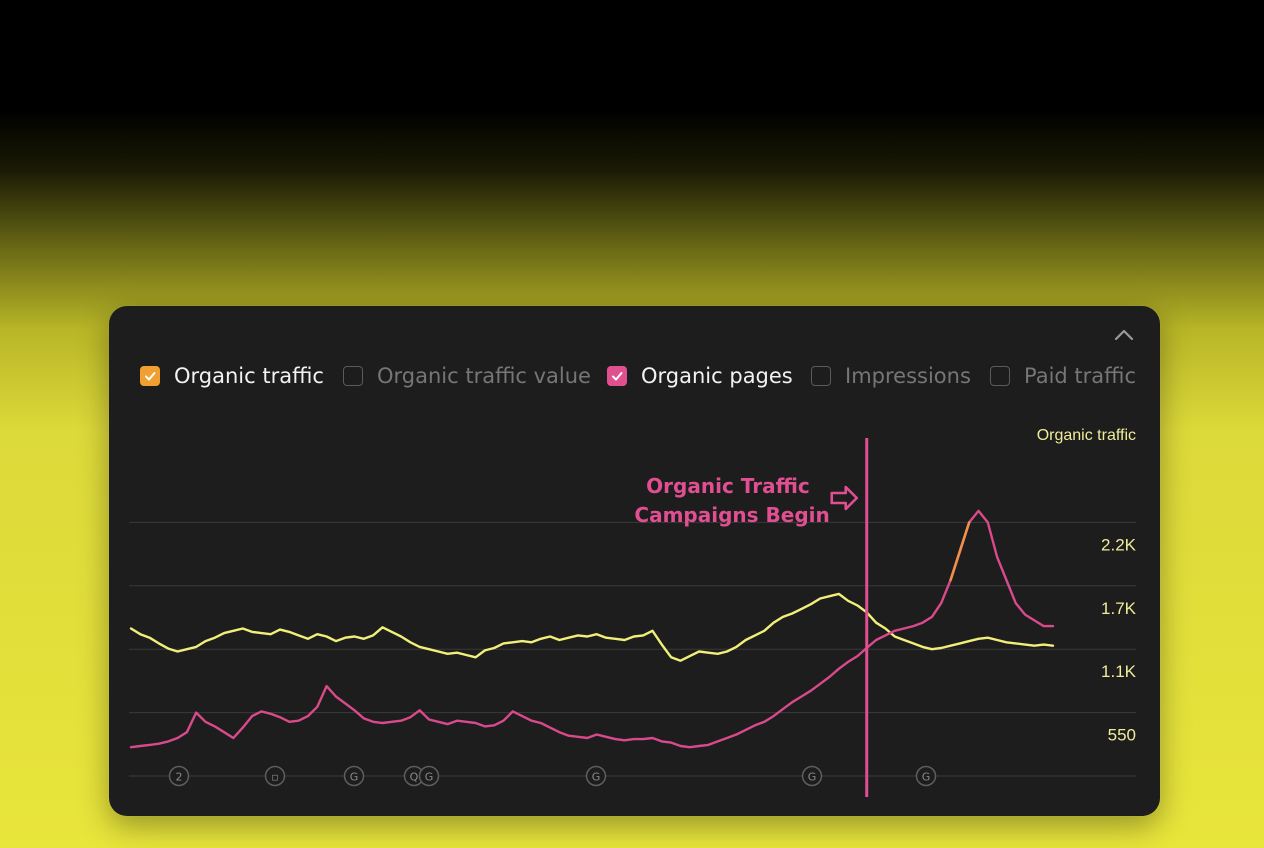 The image size is (1264, 848). What do you see at coordinates (821, 376) in the screenshot?
I see `checkbox-impressions` at bounding box center [821, 376].